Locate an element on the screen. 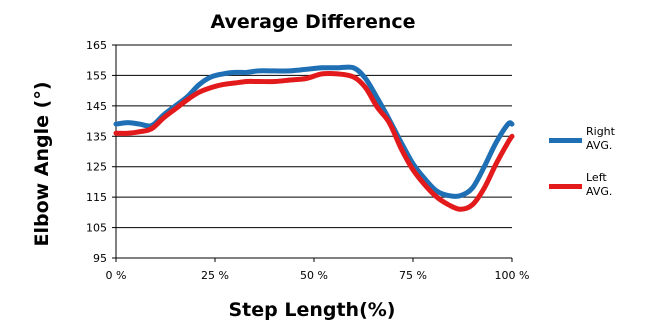 This screenshot has height=323, width=648. y-tick-label: 145 is located at coordinates (96, 106).